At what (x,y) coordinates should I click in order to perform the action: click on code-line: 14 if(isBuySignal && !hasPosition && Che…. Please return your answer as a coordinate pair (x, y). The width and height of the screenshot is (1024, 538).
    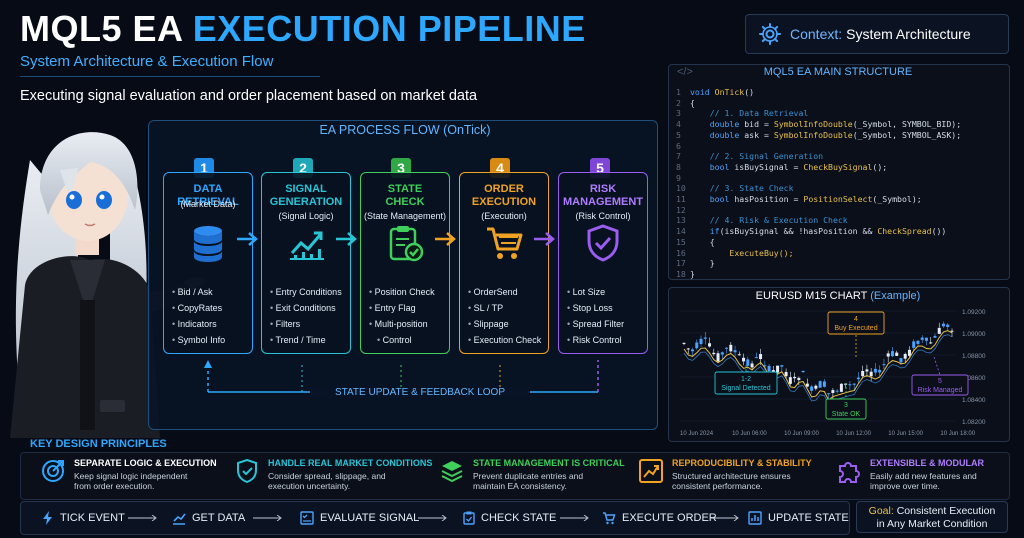
    Looking at the image, I should click on (818, 231).